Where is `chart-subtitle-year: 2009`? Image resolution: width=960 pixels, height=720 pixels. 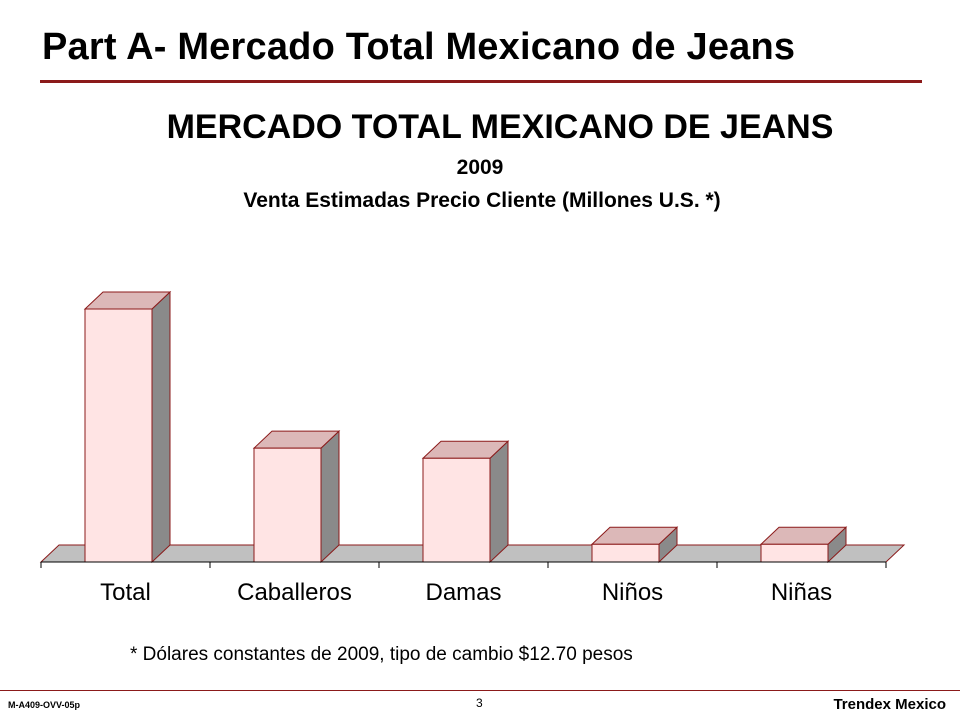 chart-subtitle-year: 2009 is located at coordinates (480, 167).